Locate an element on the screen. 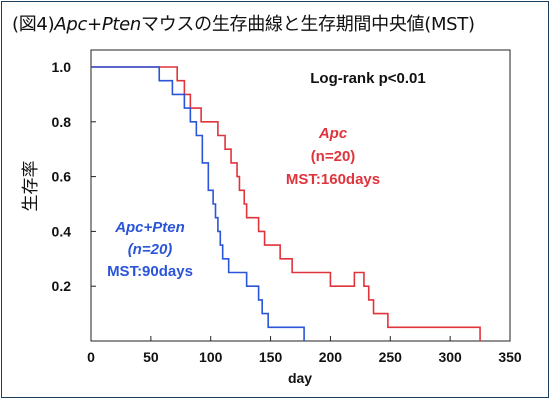  apc-pten-label-n: (n=20) is located at coordinates (150, 249).